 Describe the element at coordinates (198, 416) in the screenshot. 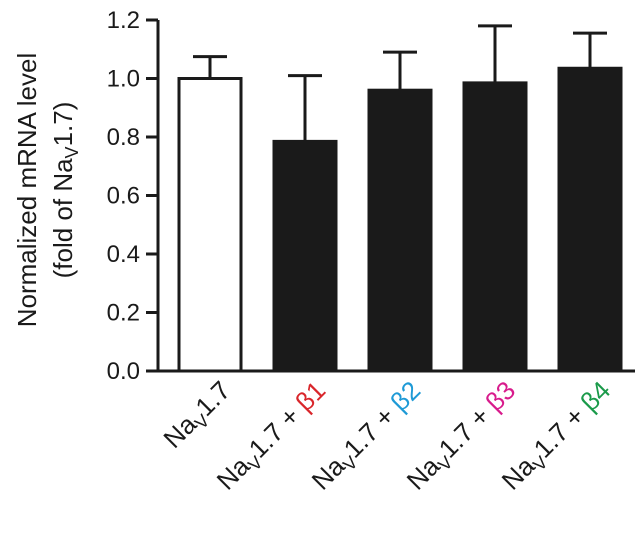

I see `x-tick-label: NaV1.7` at that location.